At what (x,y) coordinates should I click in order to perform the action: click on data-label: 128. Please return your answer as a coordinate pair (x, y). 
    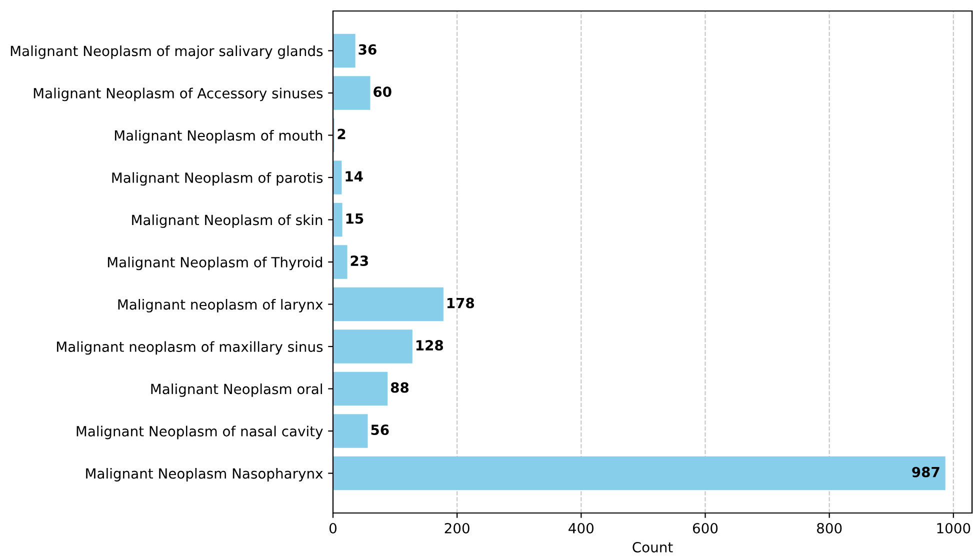
    Looking at the image, I should click on (430, 345).